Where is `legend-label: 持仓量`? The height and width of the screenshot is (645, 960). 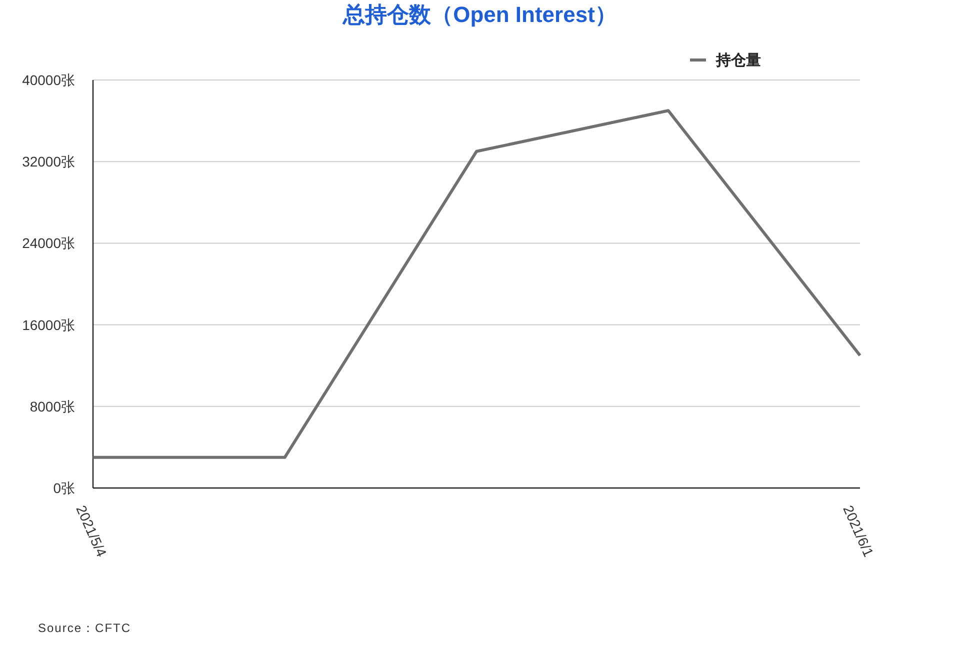
legend-label: 持仓量 is located at coordinates (738, 60).